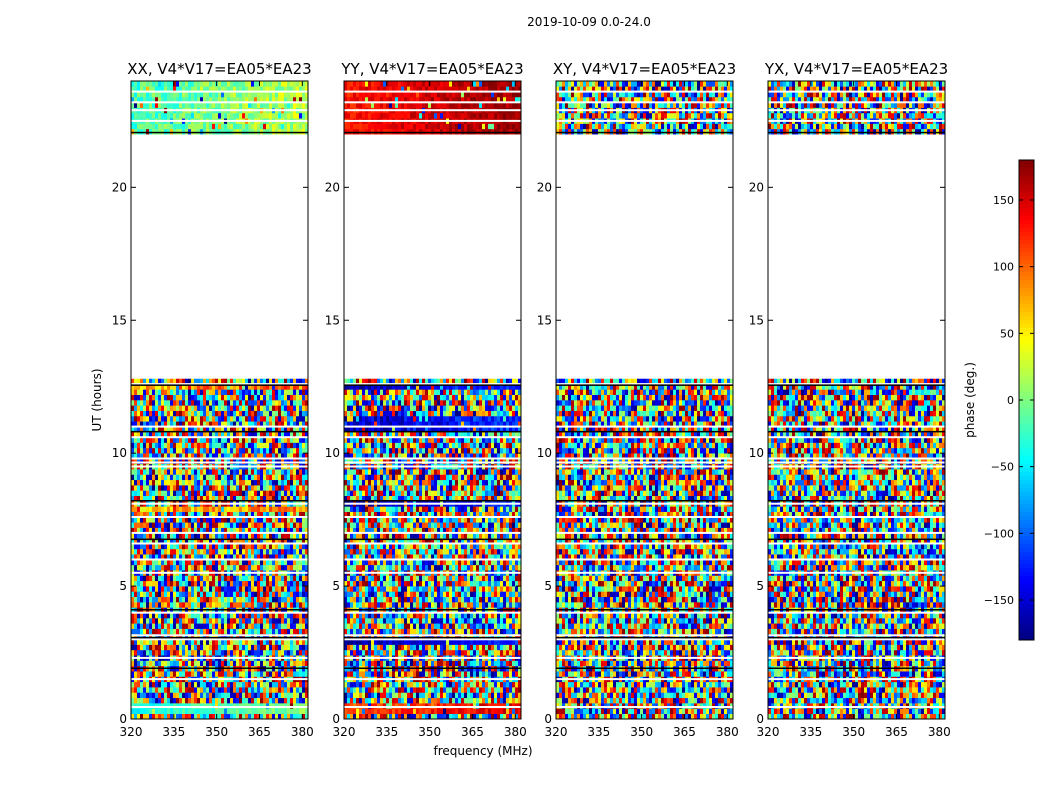 The image size is (1050, 800). I want to click on panel-3-title: XY, V4*V17=EA05*EA23, so click(644, 69).